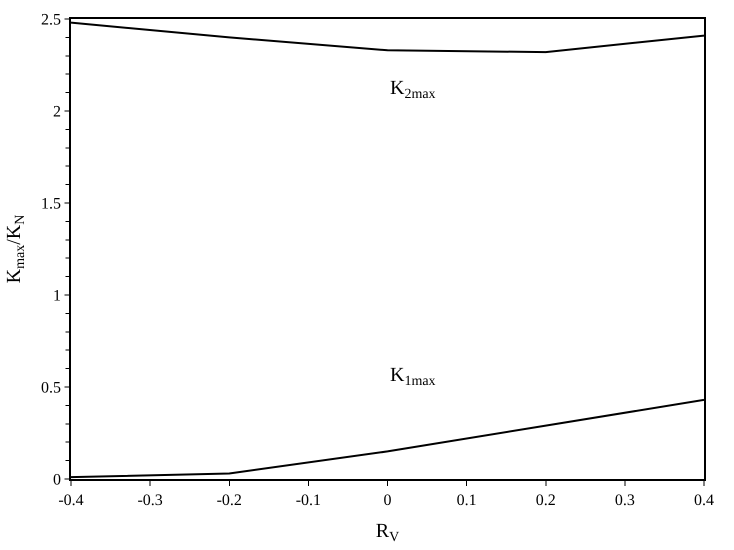 This screenshot has height=550, width=734. Describe the element at coordinates (57, 112) in the screenshot. I see `y-tick-label: 2` at that location.